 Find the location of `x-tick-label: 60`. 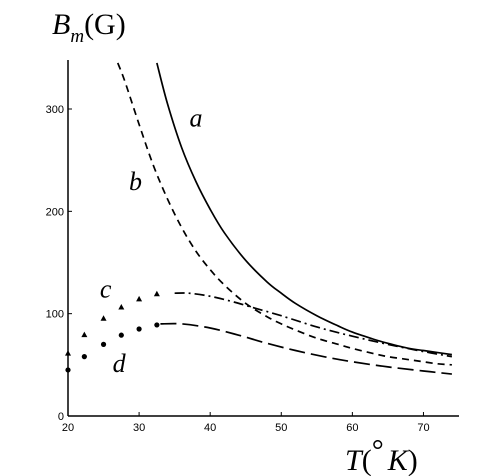

x-tick-label: 60 is located at coordinates (352, 428).